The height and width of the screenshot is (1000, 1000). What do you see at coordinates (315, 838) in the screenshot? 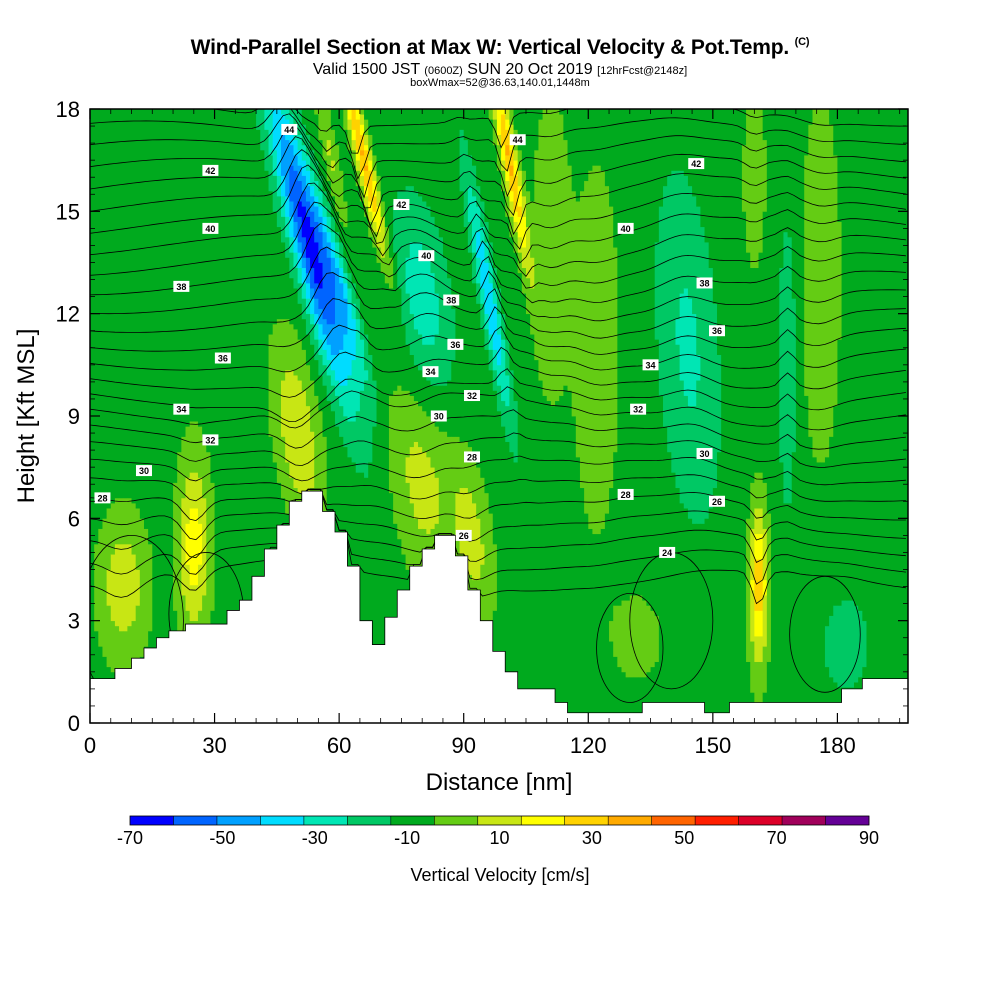
I see `colorbar-tick-label: -30` at bounding box center [315, 838].